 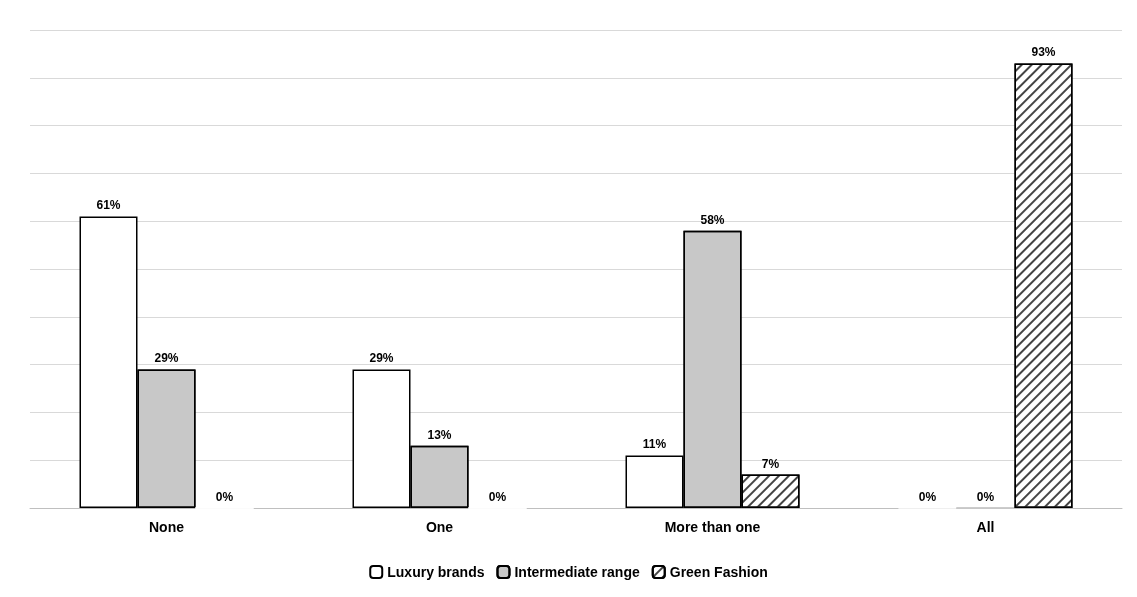 What do you see at coordinates (1043, 52) in the screenshot?
I see `data-label: 93%` at bounding box center [1043, 52].